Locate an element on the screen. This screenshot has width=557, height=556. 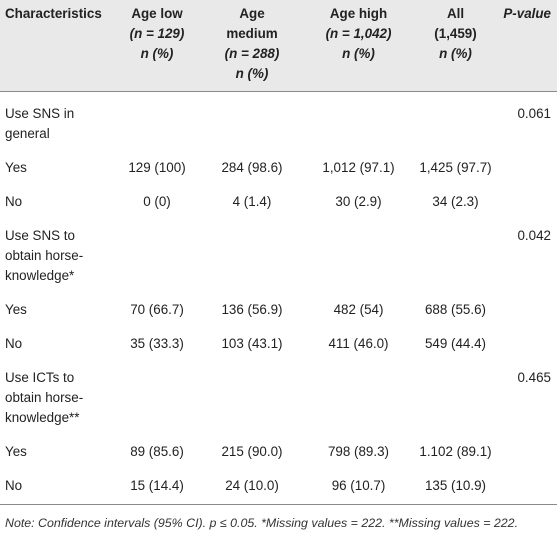
cell-p-value: 0.042 is located at coordinates (534, 235).